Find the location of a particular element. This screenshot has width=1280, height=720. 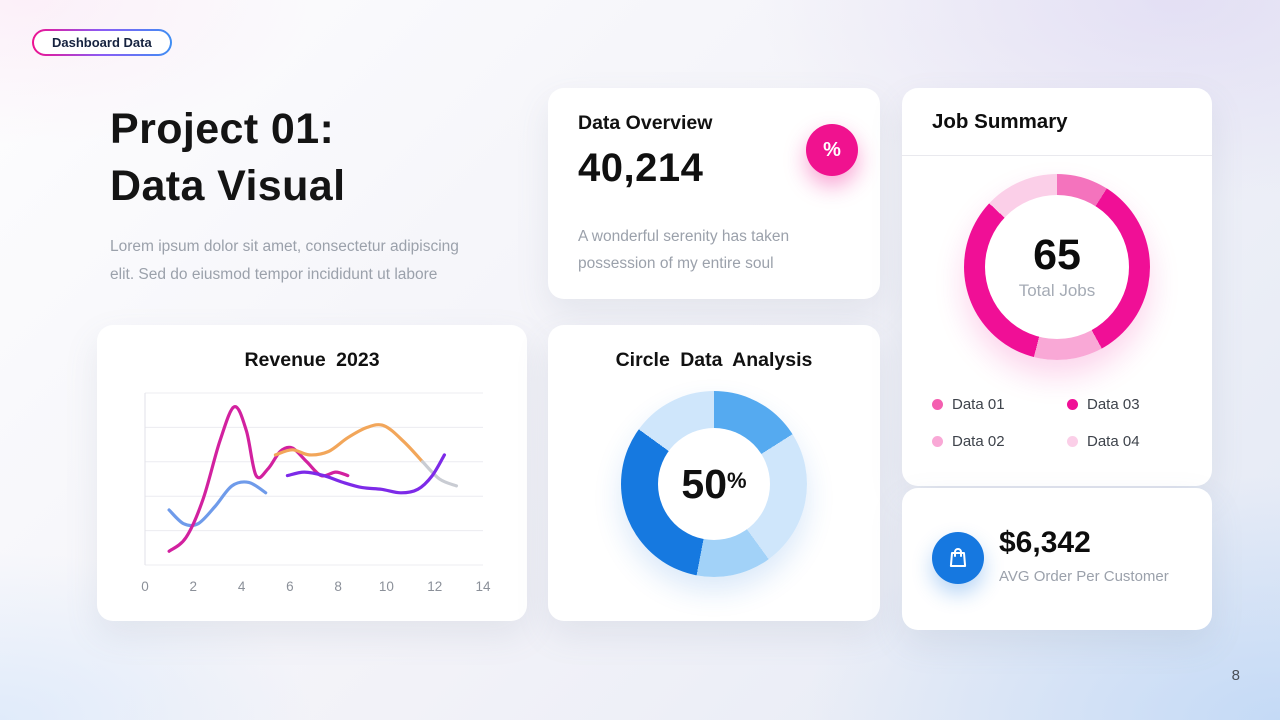

jobs-total-label: Total Jobs is located at coordinates (1057, 290).